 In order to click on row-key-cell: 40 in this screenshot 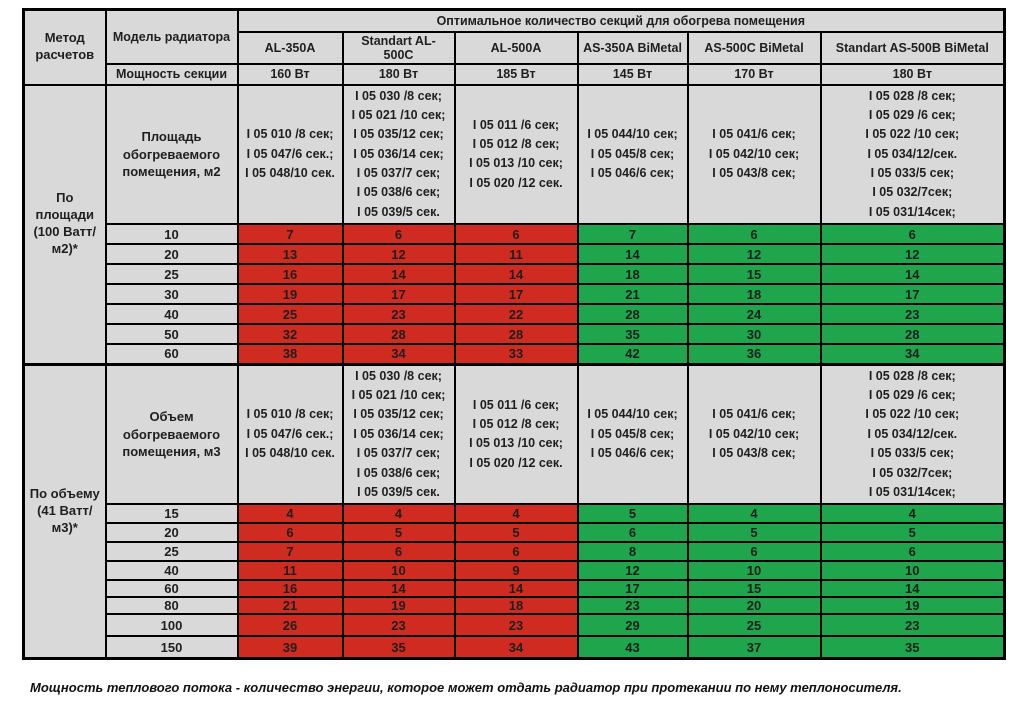, I will do `click(171, 314)`.